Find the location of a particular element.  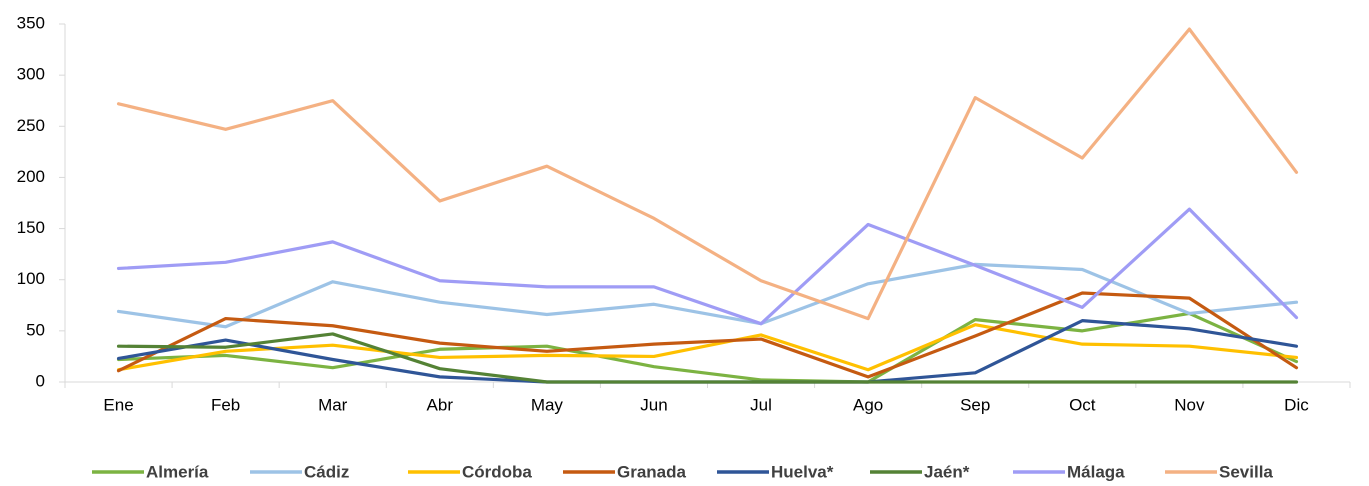

y-tick-label: 250 is located at coordinates (31, 125).